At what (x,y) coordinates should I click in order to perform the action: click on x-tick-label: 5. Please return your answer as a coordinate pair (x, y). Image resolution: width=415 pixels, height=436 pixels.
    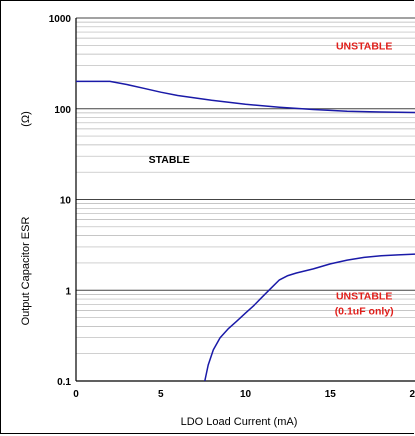
    Looking at the image, I should click on (161, 394).